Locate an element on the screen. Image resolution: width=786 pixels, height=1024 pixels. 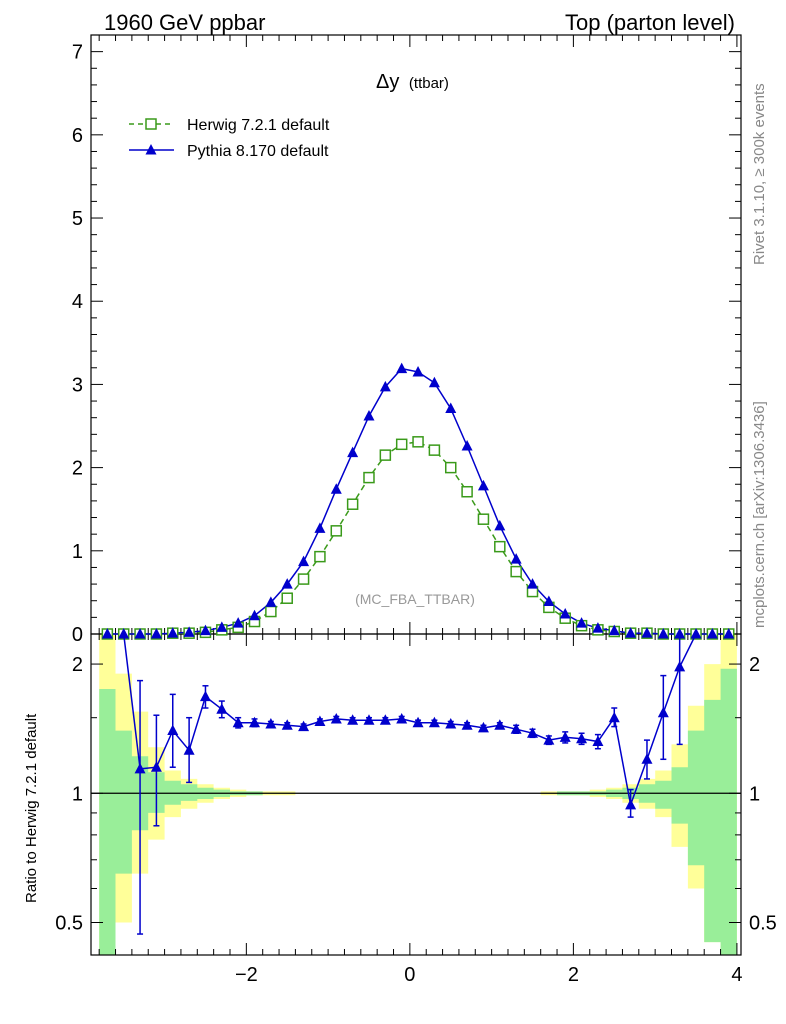
main-ytick-label: 4 is located at coordinates (77, 302).